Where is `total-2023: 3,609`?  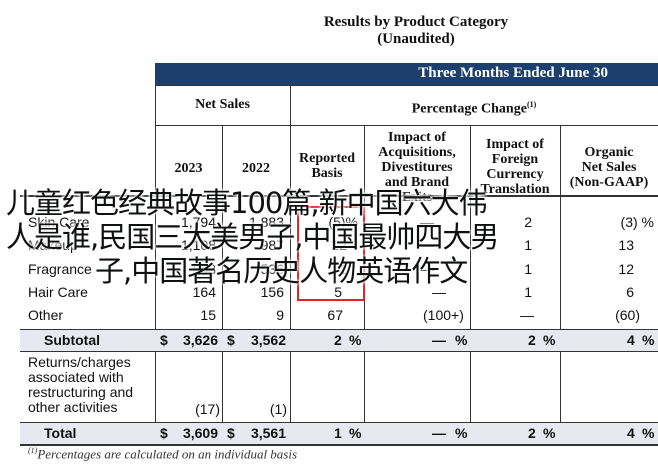
total-2023: 3,609 is located at coordinates (200, 433).